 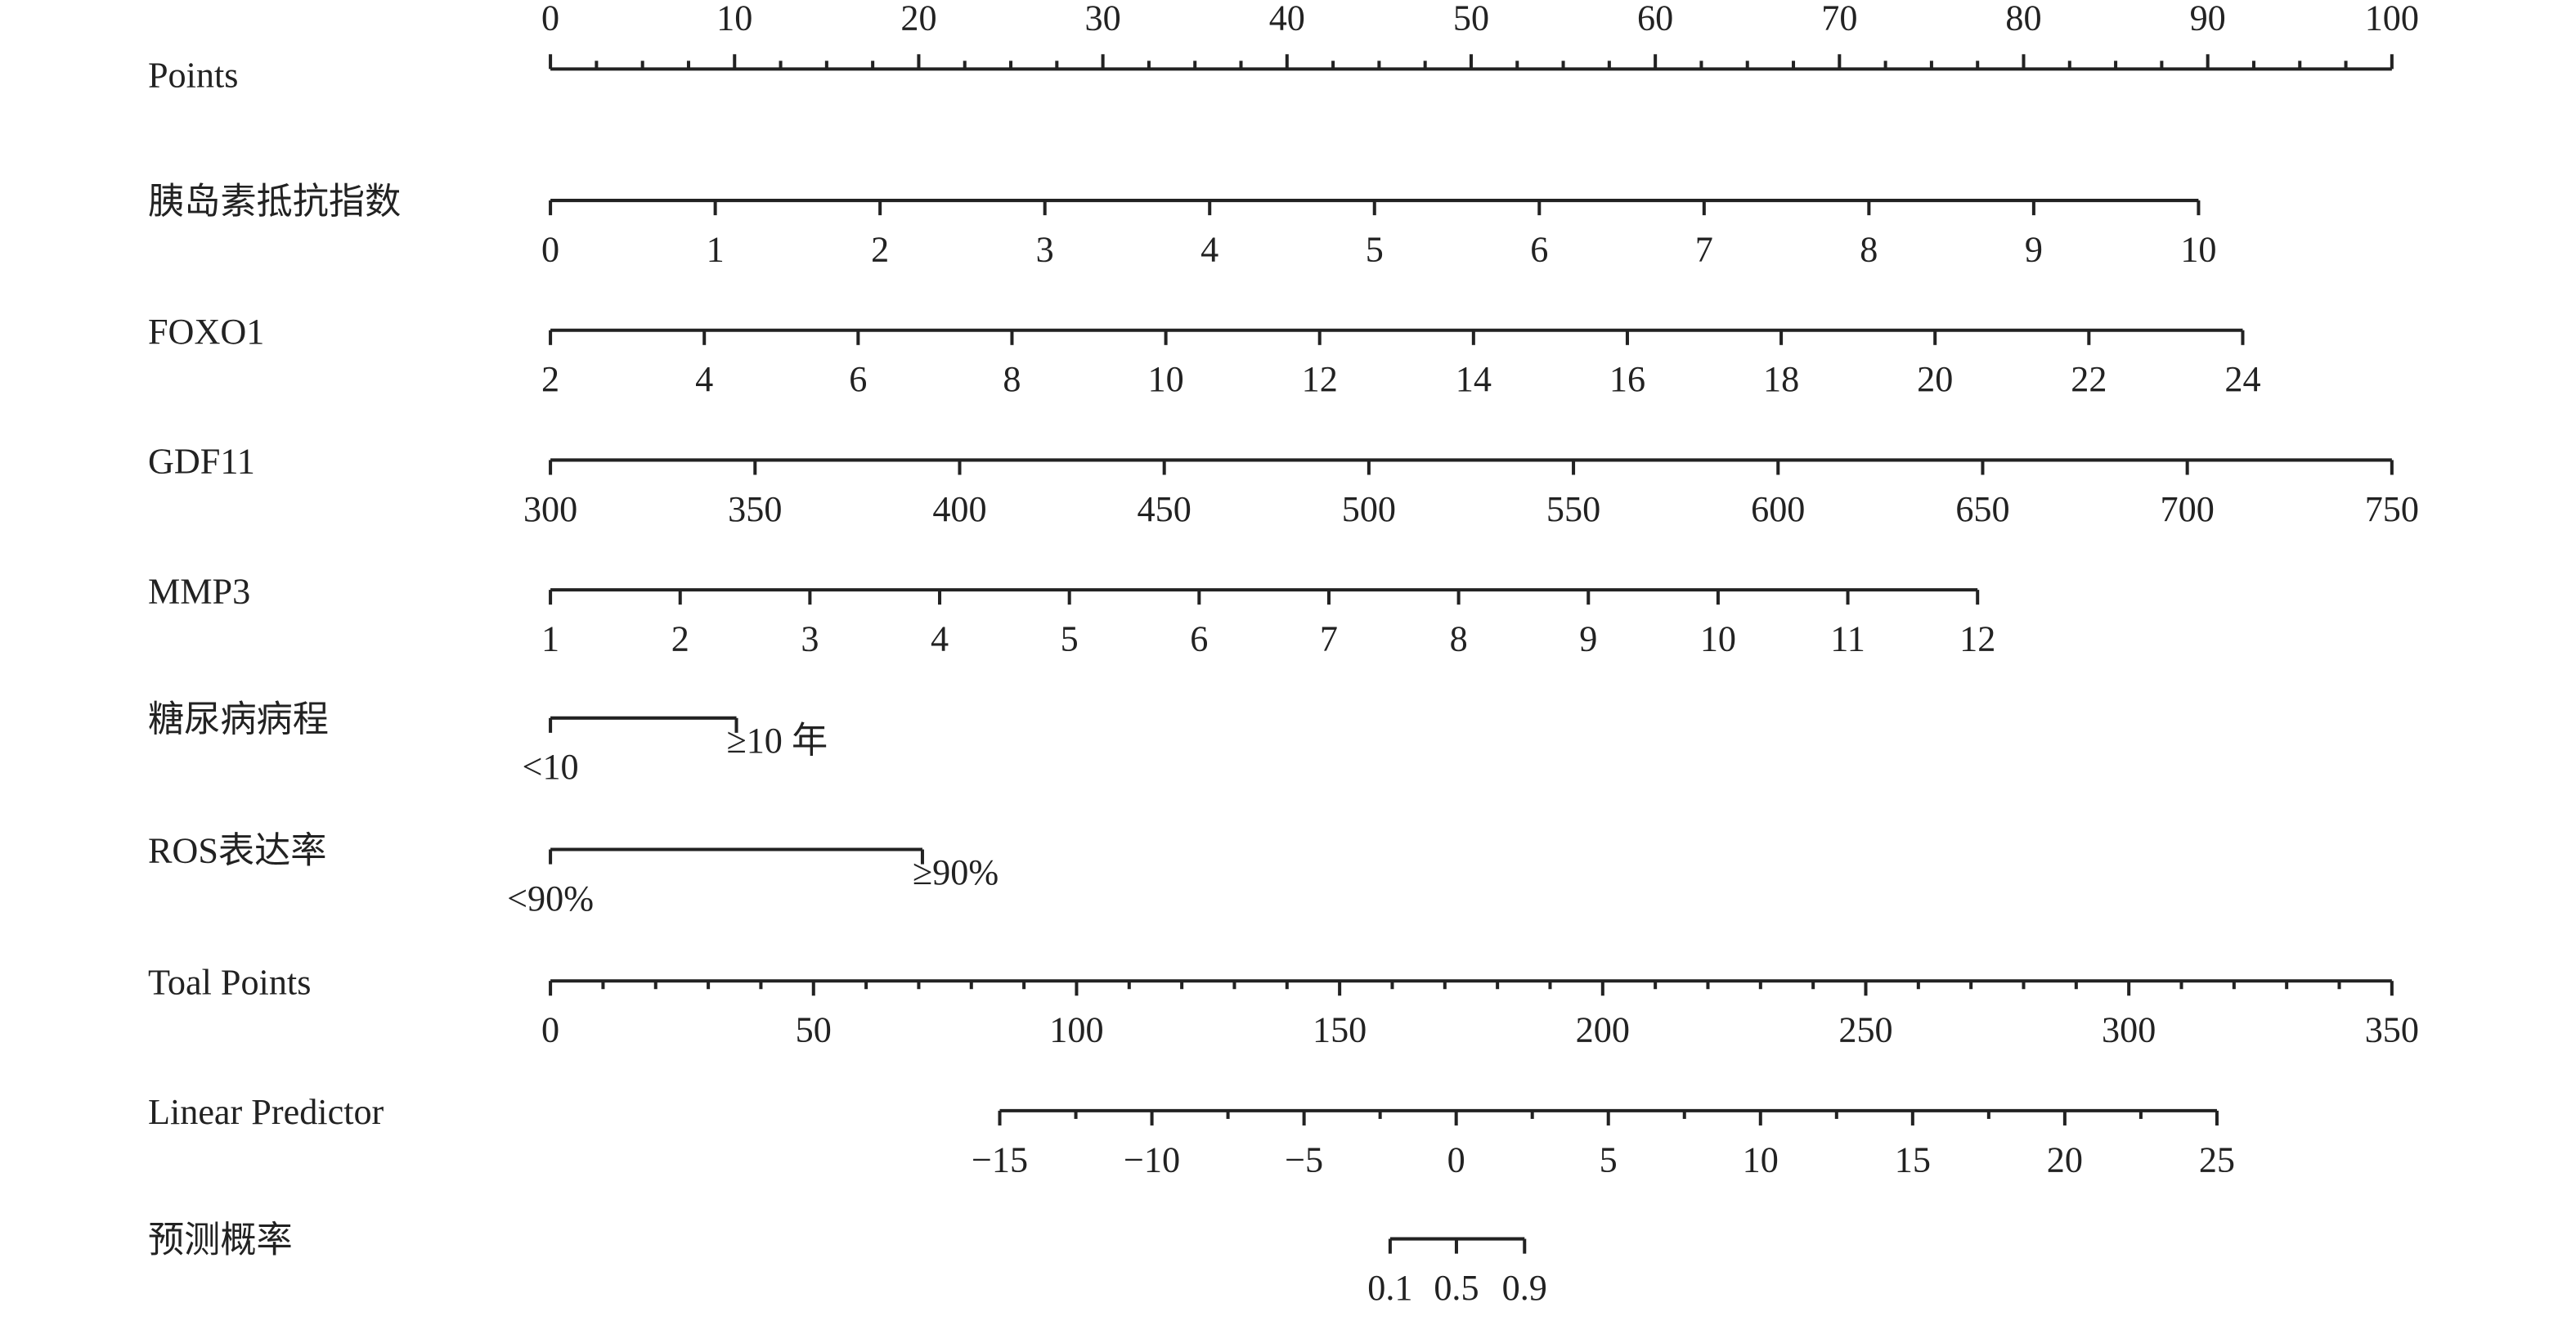 I want to click on tick-label: 450, so click(x=1165, y=509).